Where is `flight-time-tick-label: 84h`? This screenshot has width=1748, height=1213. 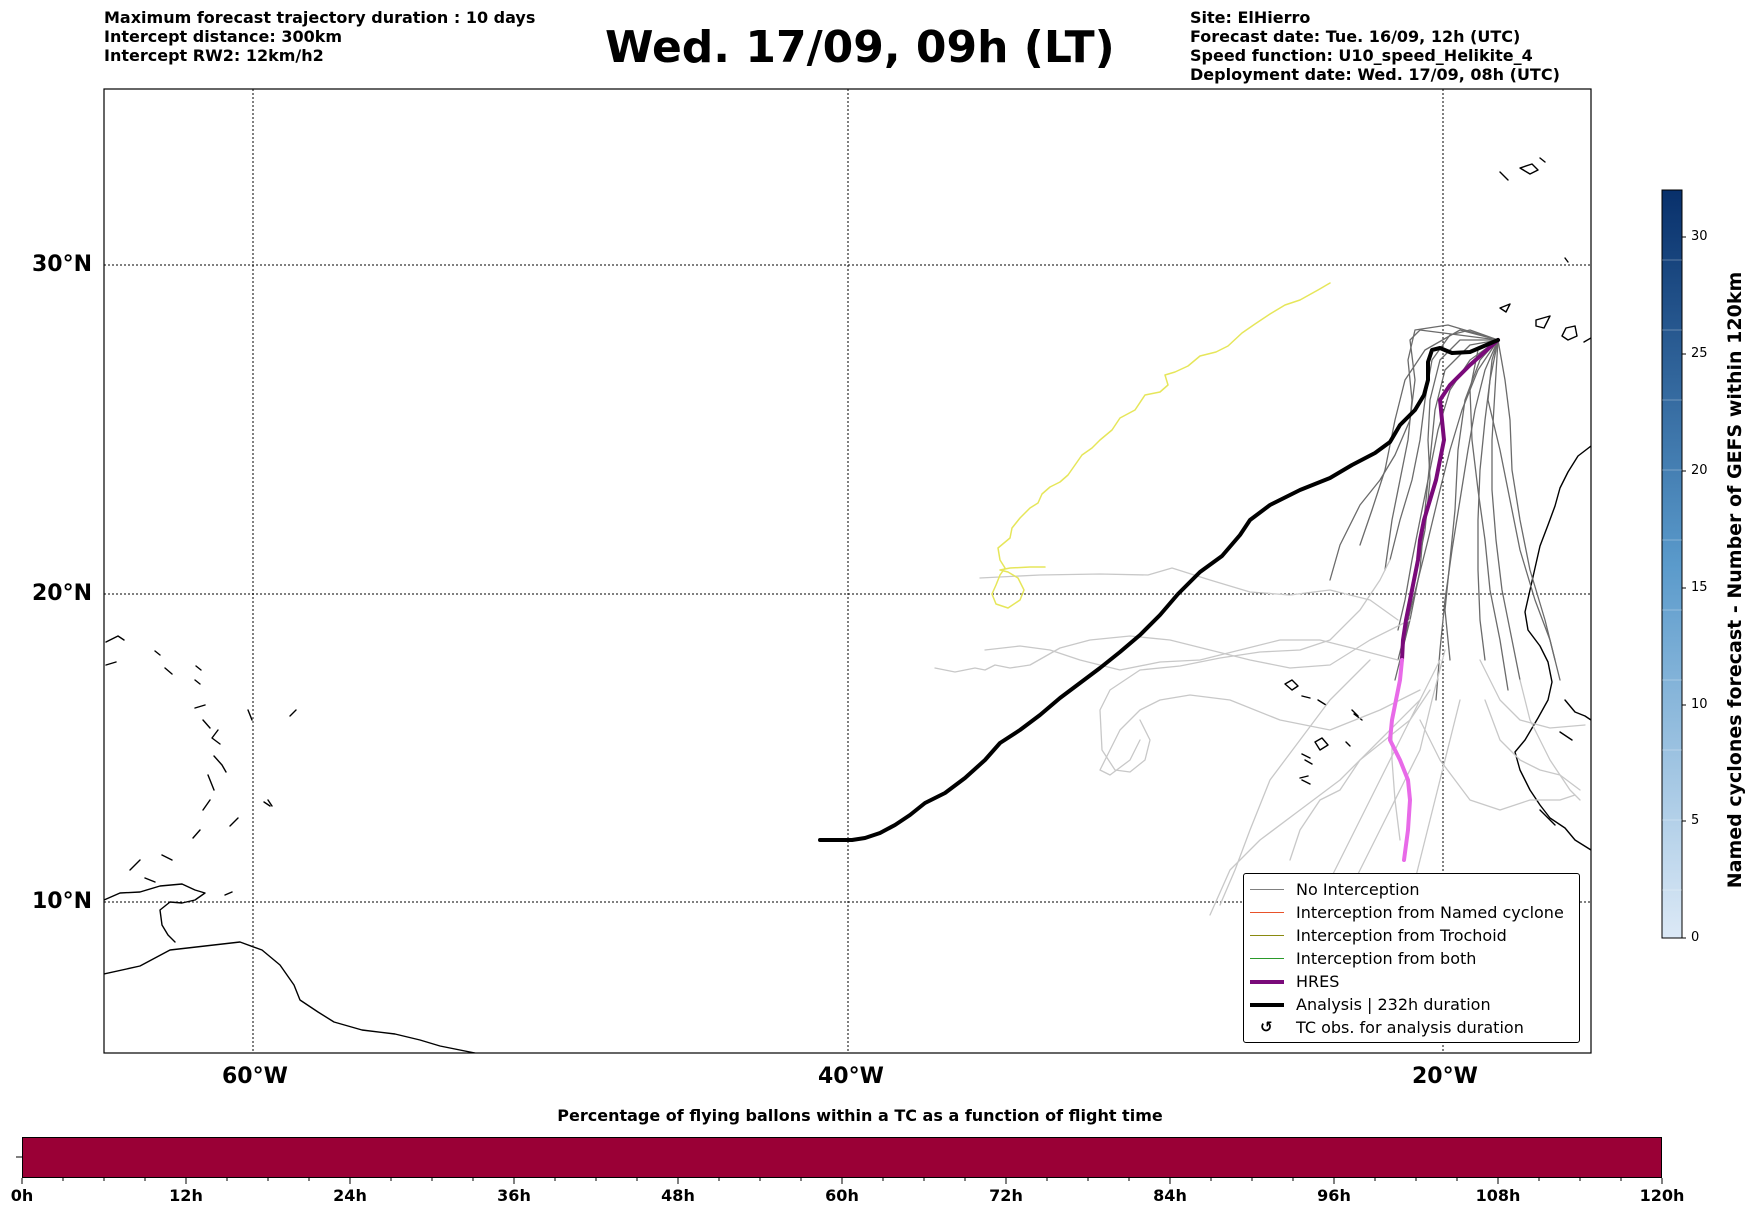
flight-time-tick-label: 84h is located at coordinates (1170, 1195).